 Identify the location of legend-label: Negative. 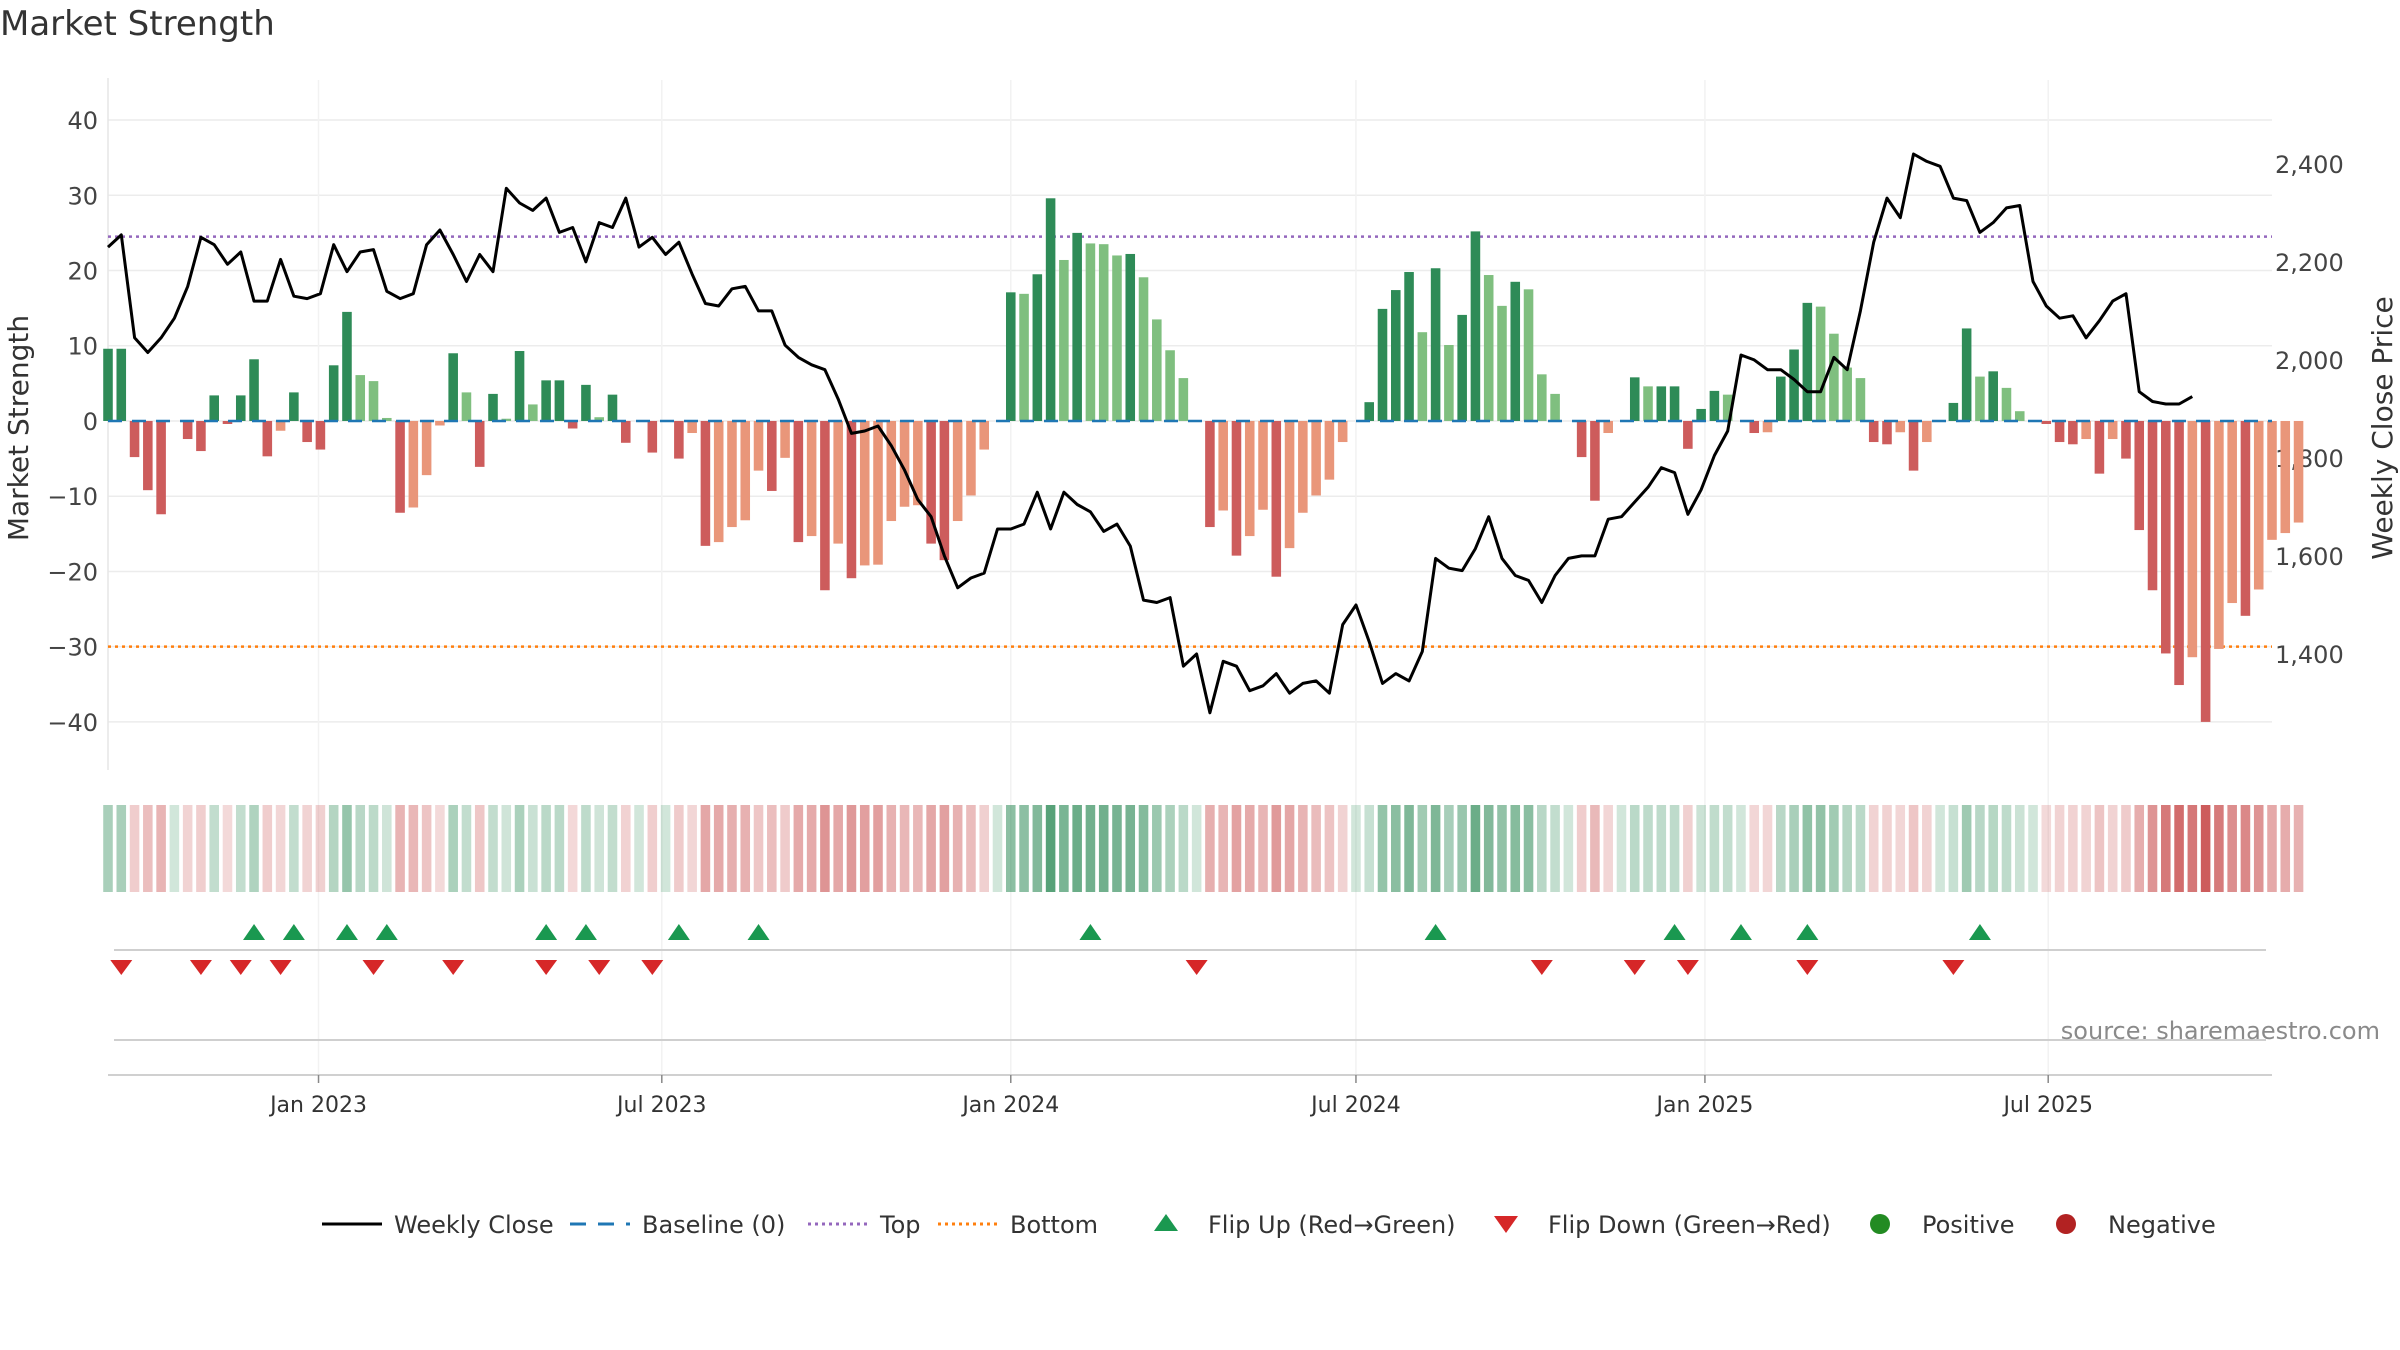
(2162, 1225).